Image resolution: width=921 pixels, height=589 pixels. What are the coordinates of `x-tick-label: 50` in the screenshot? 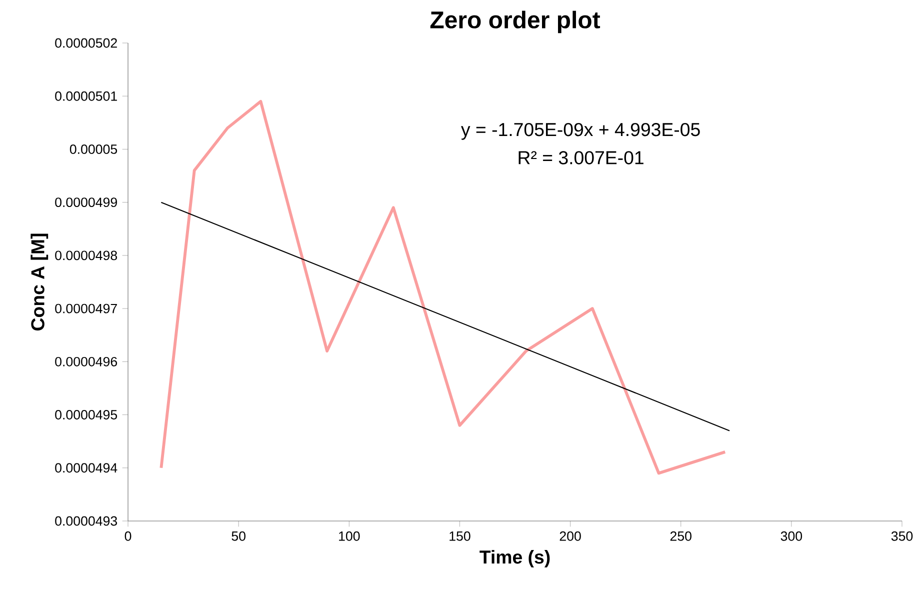 It's located at (239, 536).